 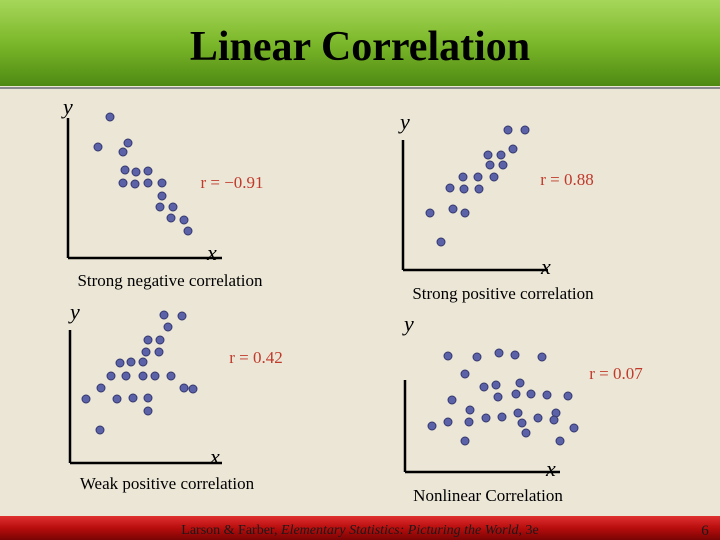 What do you see at coordinates (167, 483) in the screenshot?
I see `caption: Weak positive correlation` at bounding box center [167, 483].